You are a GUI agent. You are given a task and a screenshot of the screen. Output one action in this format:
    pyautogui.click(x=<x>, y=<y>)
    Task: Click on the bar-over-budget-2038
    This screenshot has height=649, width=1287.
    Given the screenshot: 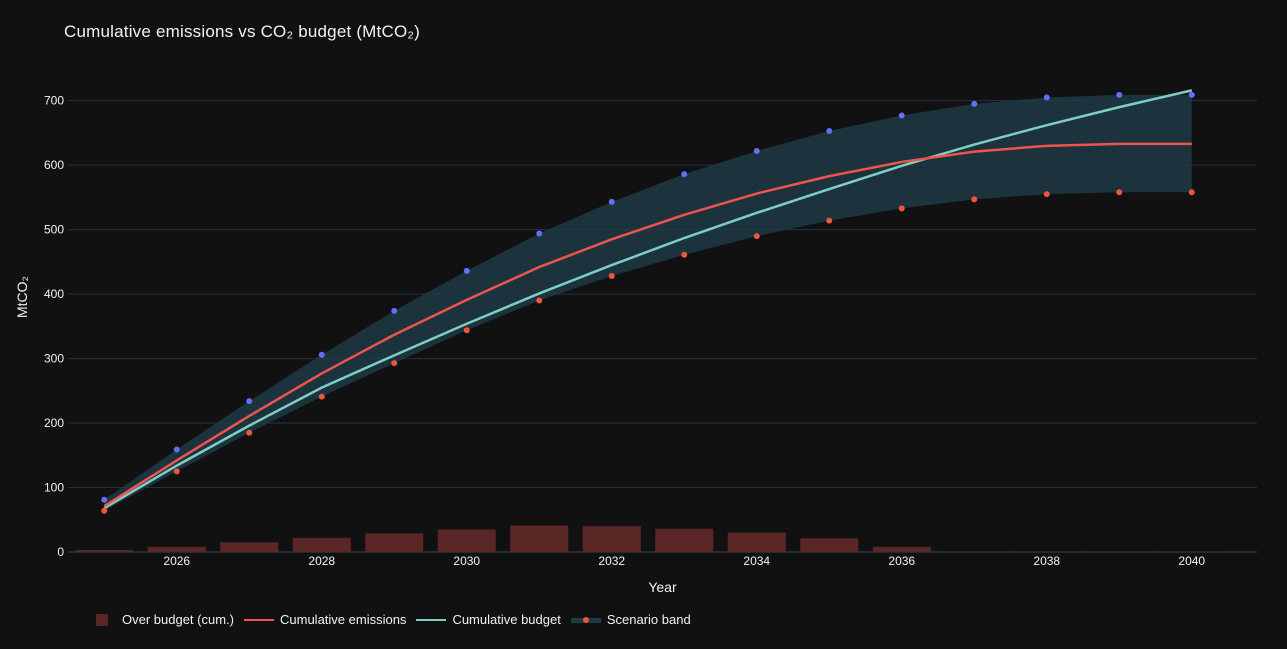 What is the action you would take?
    pyautogui.click(x=1046, y=551)
    